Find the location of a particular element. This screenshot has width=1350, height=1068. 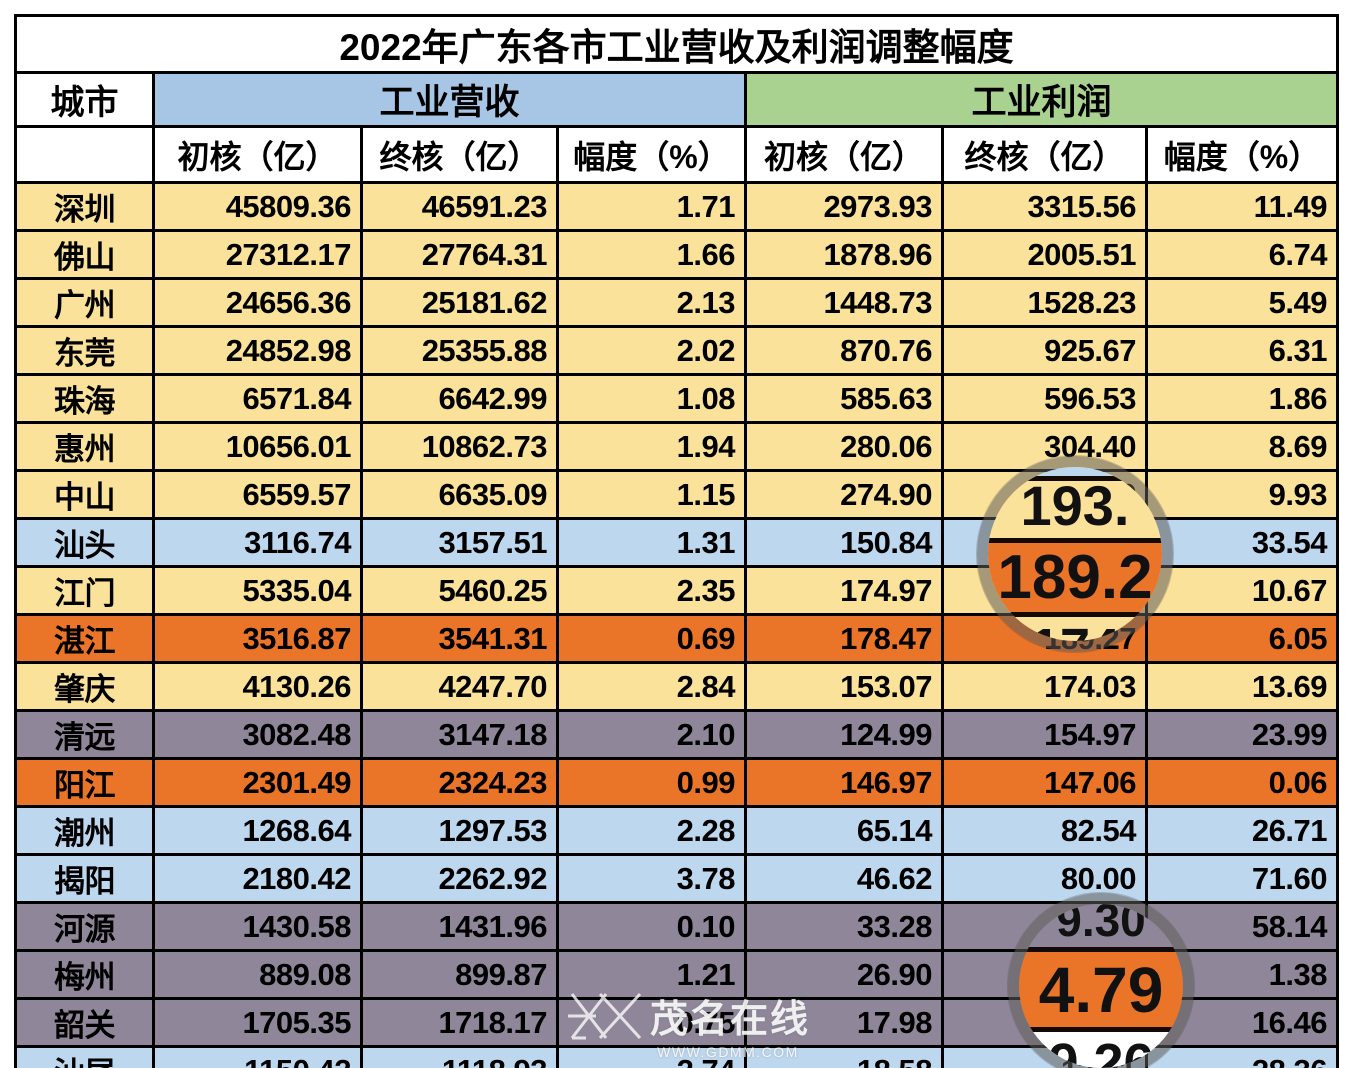

value-cell: 6559.57 is located at coordinates (257, 494).